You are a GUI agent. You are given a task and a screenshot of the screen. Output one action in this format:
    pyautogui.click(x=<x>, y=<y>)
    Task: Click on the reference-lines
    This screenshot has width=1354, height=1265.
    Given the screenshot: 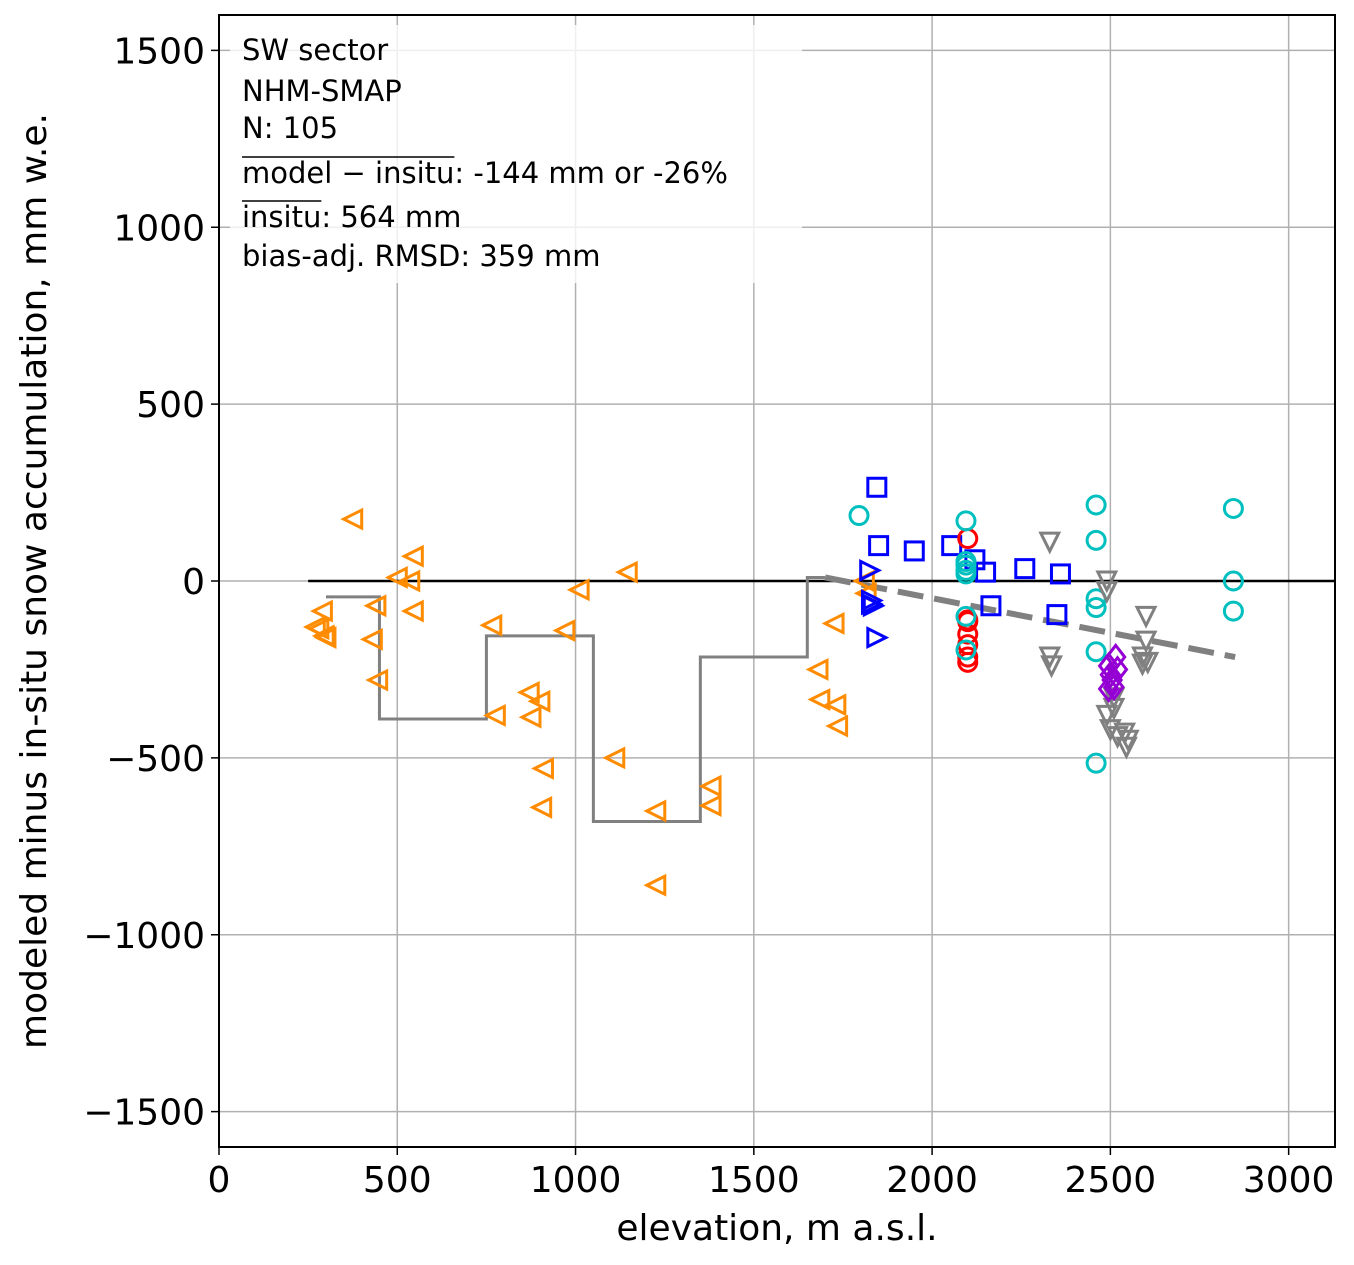 What is the action you would take?
    pyautogui.click(x=821, y=699)
    